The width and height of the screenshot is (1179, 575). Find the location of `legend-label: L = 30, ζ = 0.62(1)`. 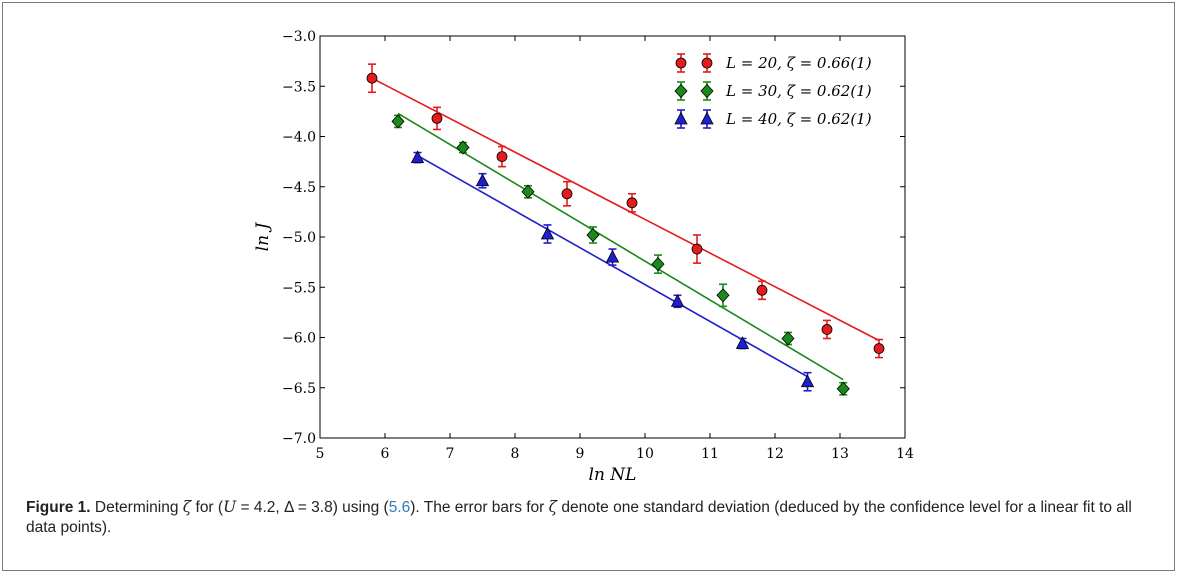

legend-label: L = 30, ζ = 0.62(1) is located at coordinates (798, 91).